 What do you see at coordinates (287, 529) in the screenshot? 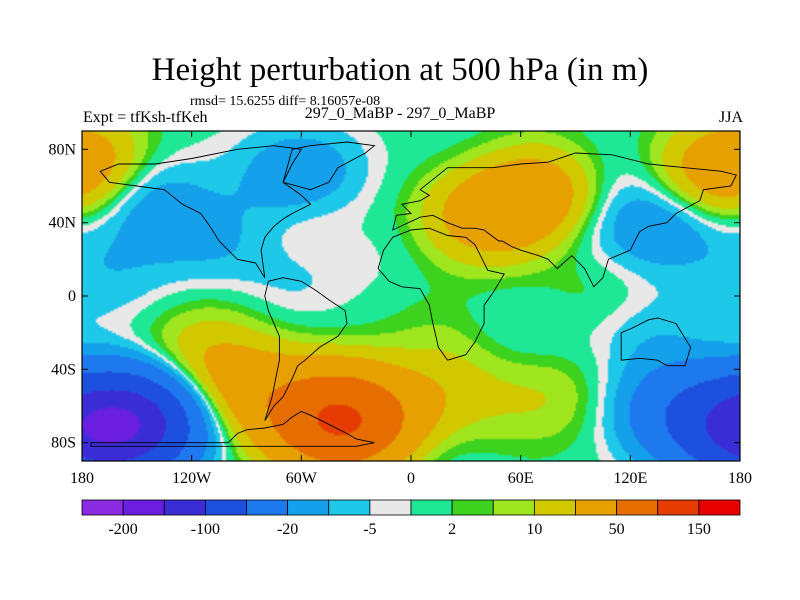
I see `colorbar-label: -20` at bounding box center [287, 529].